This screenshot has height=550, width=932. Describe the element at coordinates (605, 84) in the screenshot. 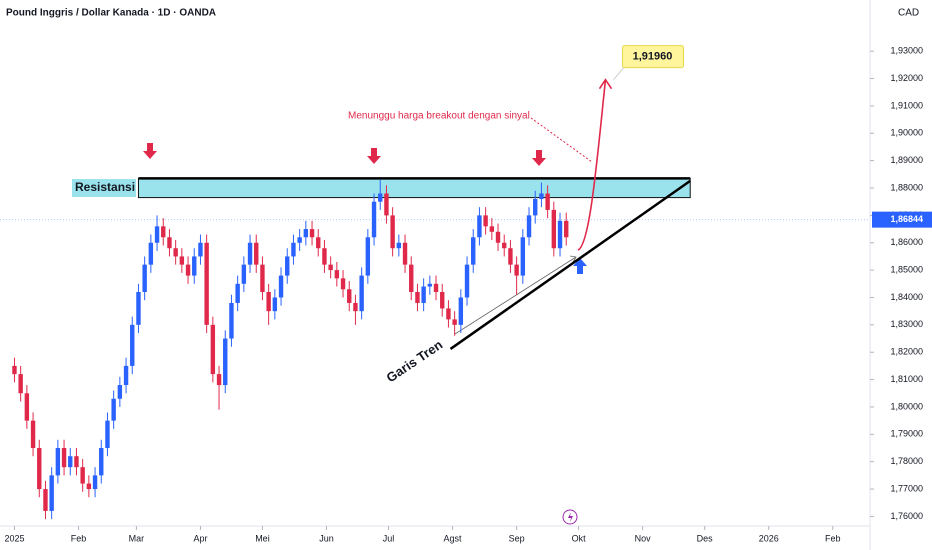

I see `breakout-arrowhead` at that location.